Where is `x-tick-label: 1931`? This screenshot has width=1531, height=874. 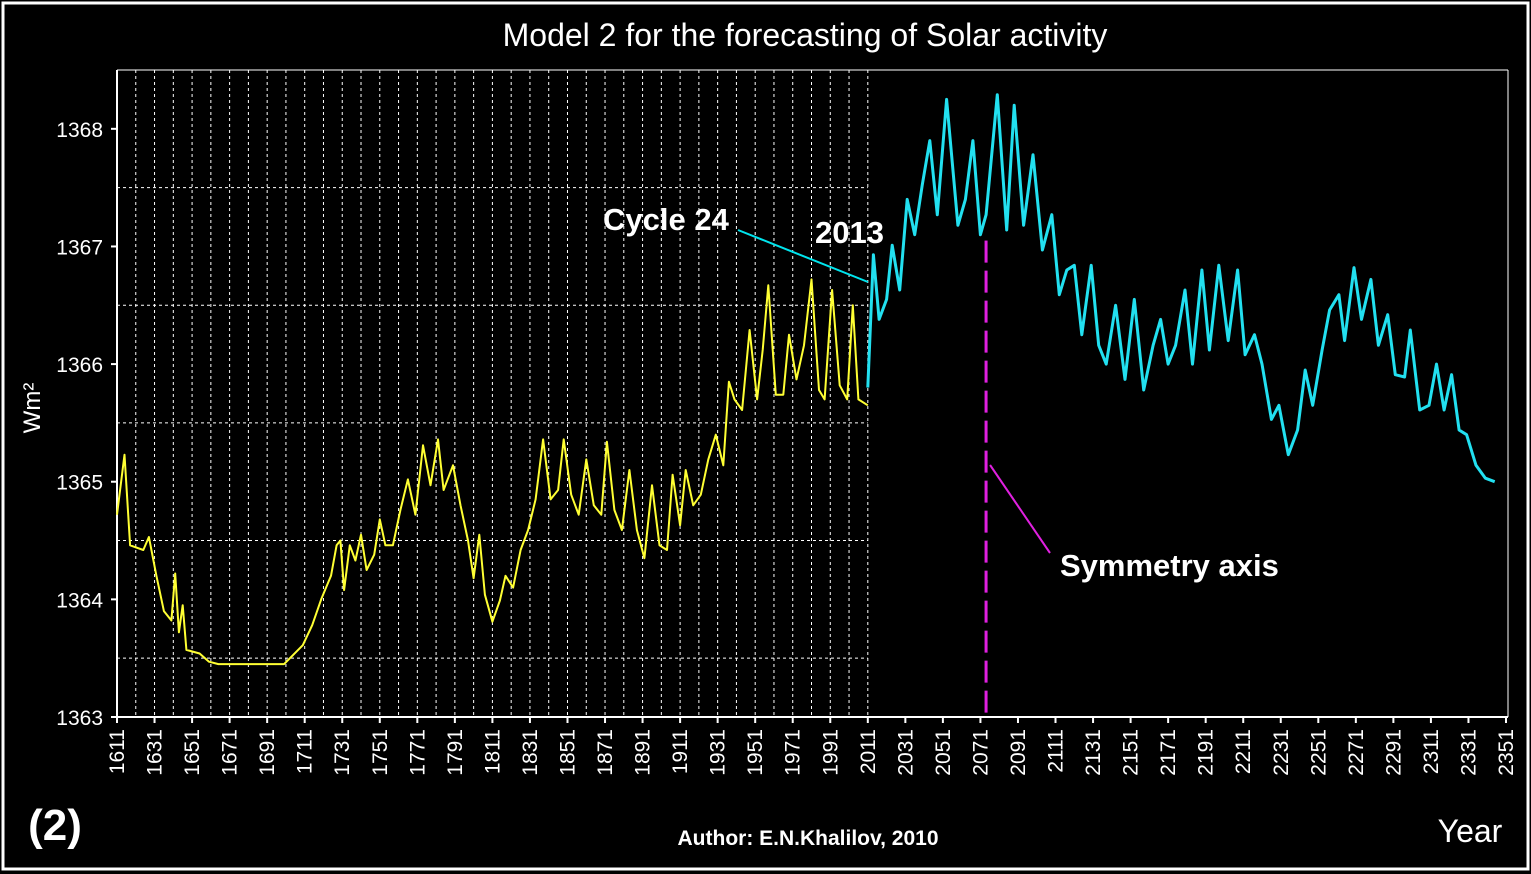 x-tick-label: 1931 is located at coordinates (718, 752).